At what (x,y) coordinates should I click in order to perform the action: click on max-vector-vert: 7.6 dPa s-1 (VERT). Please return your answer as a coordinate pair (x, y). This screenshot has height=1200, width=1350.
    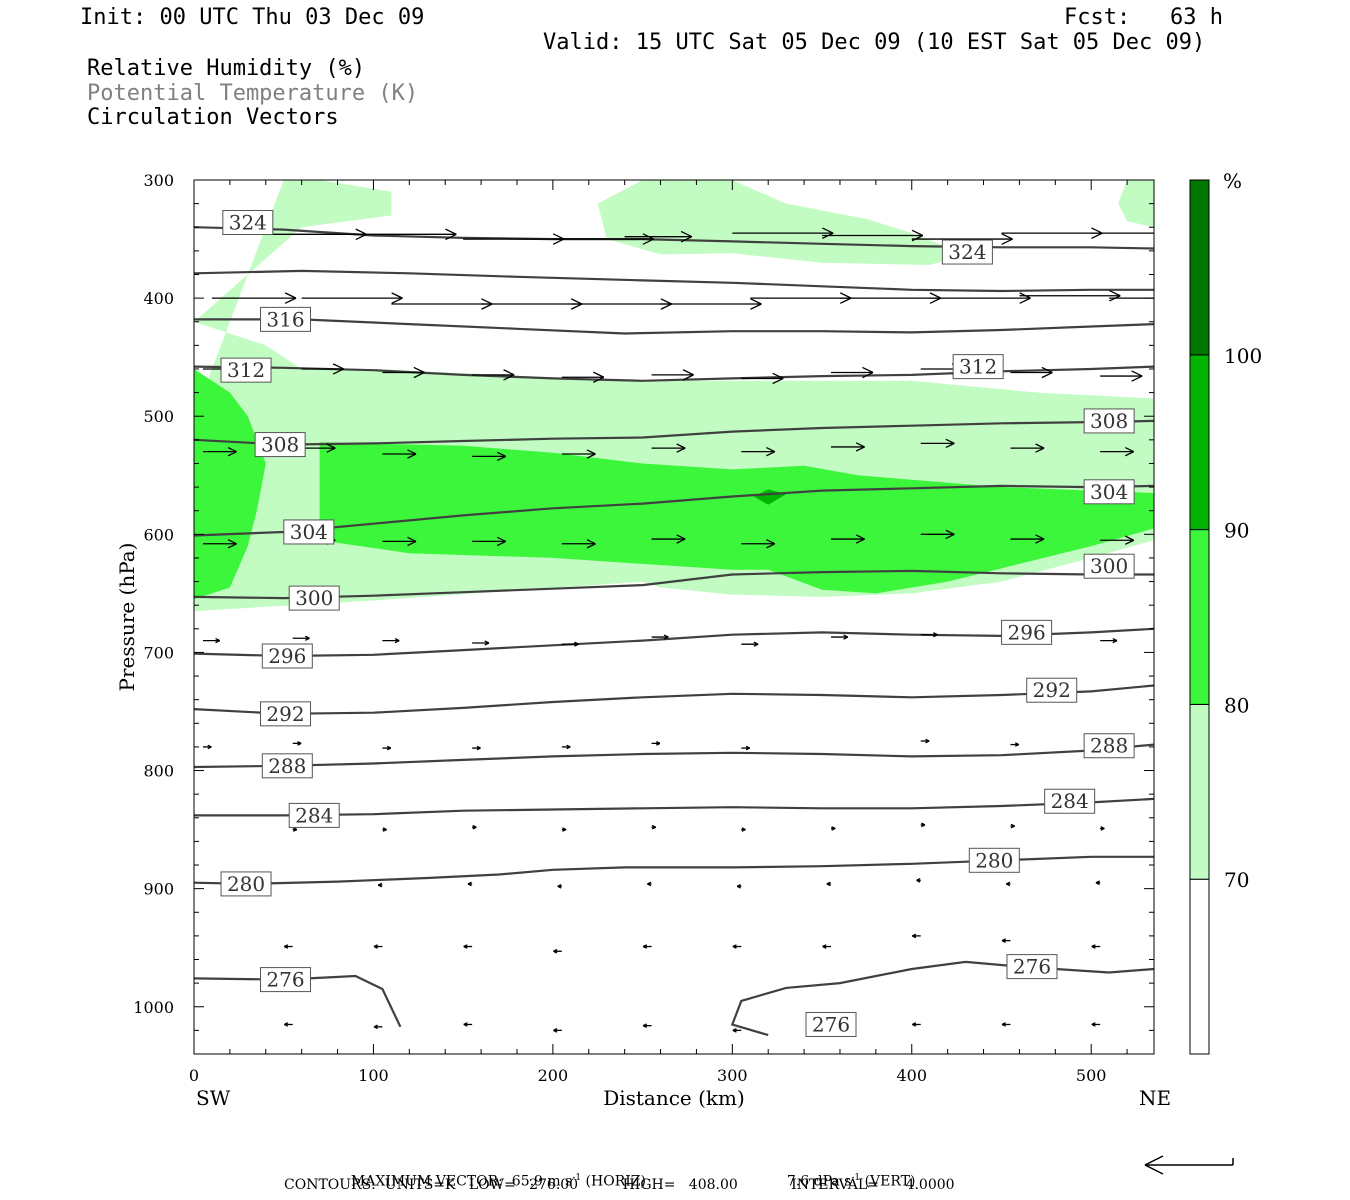
    Looking at the image, I should click on (847, 1173).